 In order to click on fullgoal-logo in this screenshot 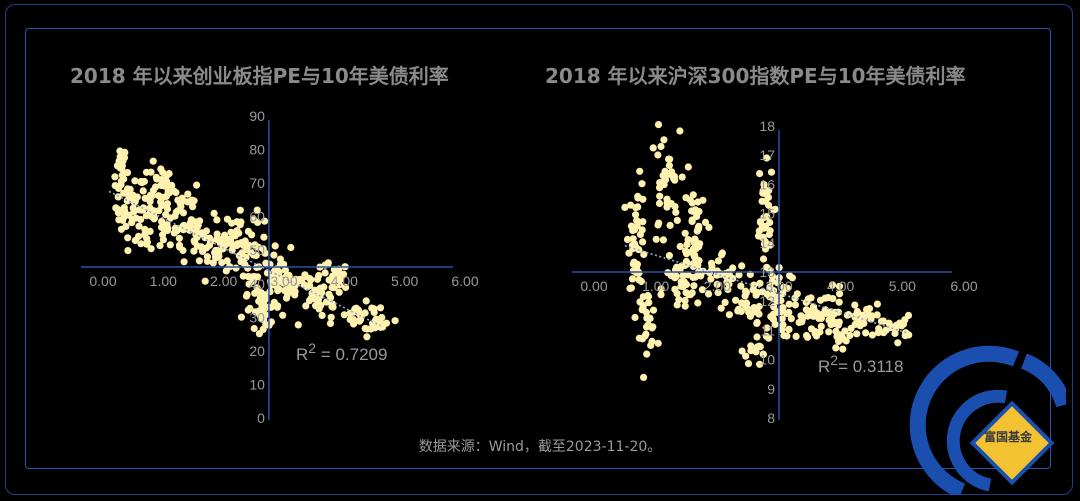, I will do `click(987, 420)`.